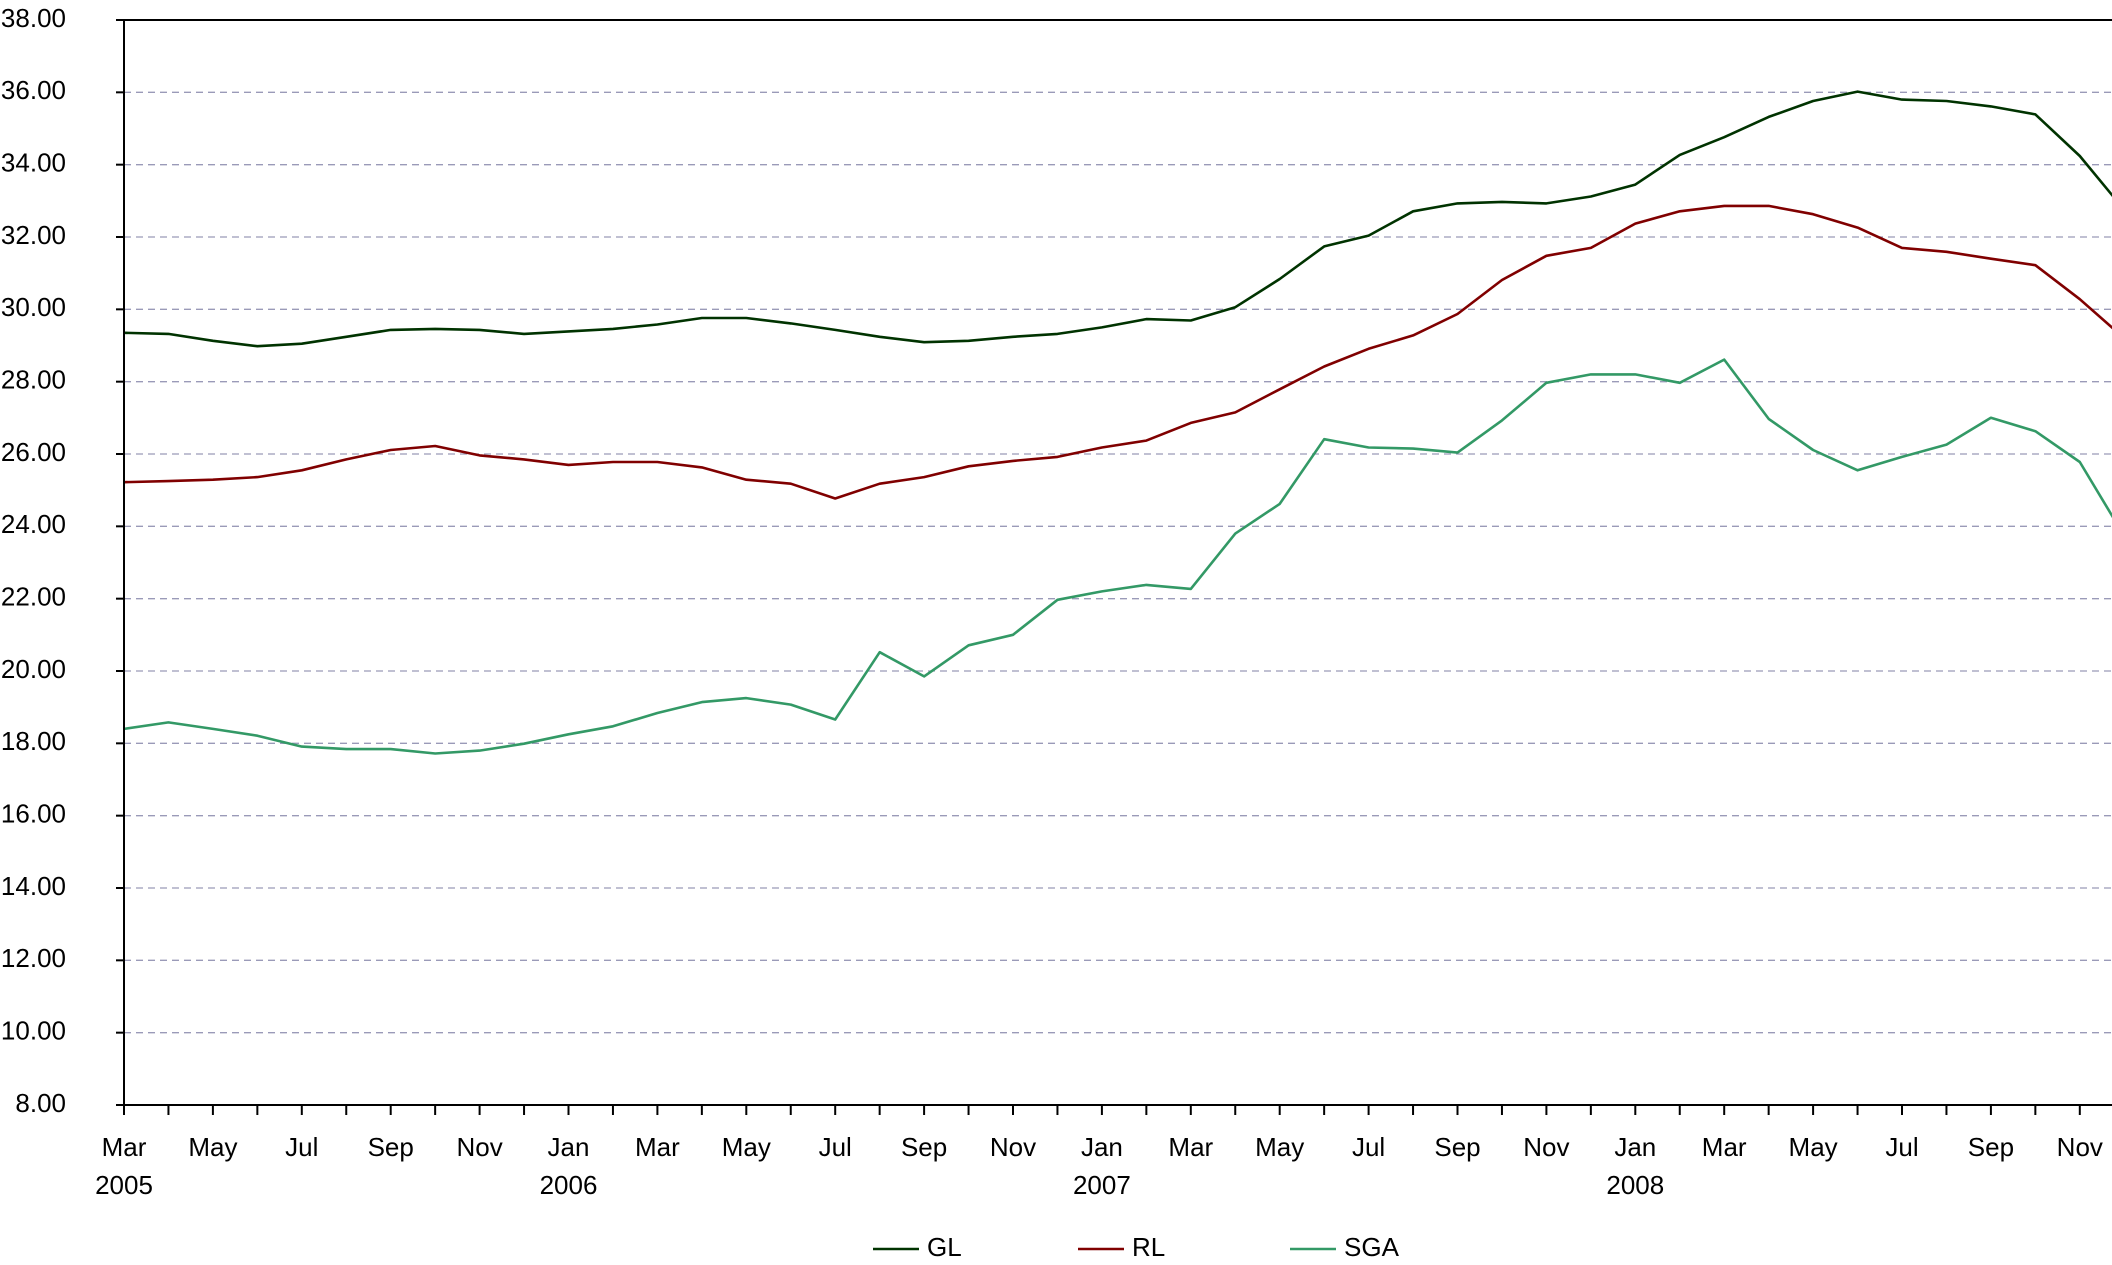  Describe the element at coordinates (33, 958) in the screenshot. I see `y-tick-label: 12.00` at that location.